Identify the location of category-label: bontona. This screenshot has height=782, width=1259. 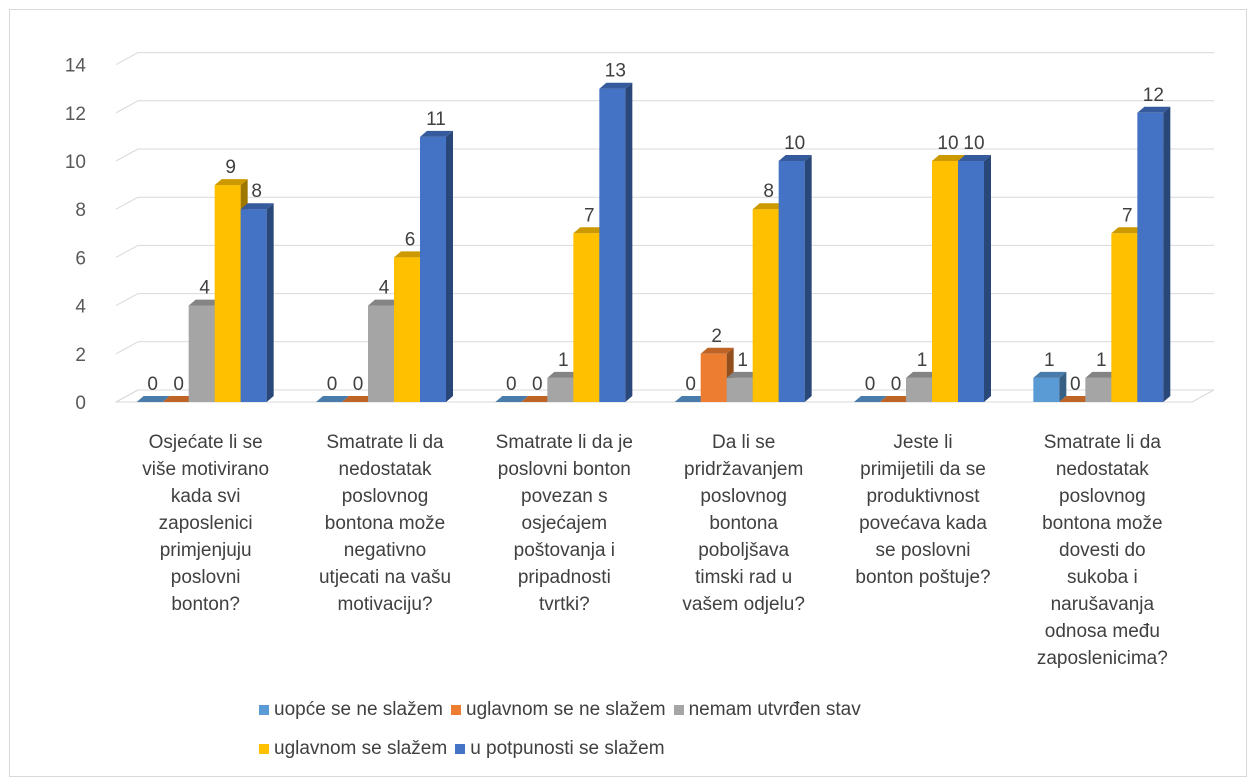
(743, 523).